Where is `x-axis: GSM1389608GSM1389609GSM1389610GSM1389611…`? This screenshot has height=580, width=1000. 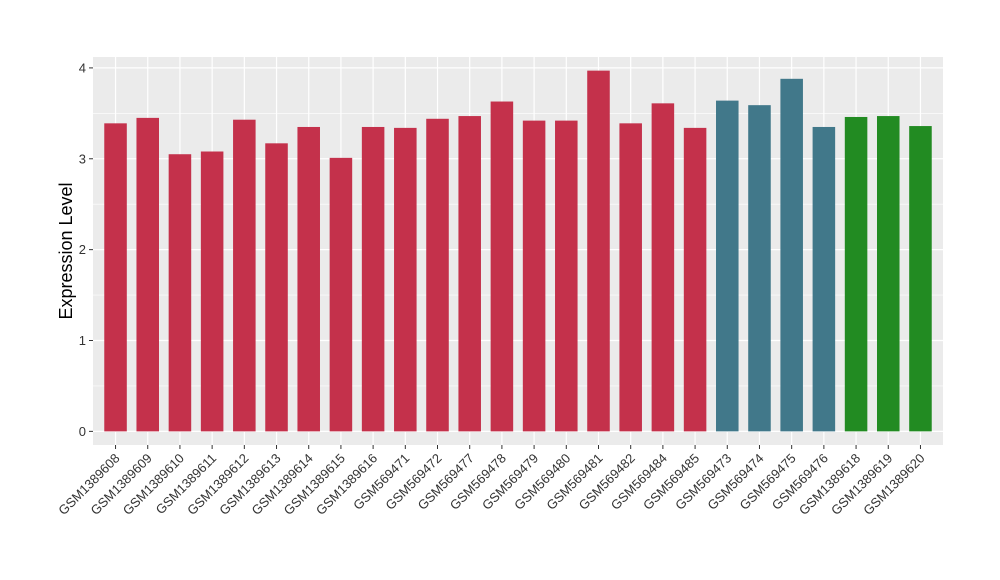
x-axis: GSM1389608GSM1389609GSM1389610GSM1389611… is located at coordinates (491, 481).